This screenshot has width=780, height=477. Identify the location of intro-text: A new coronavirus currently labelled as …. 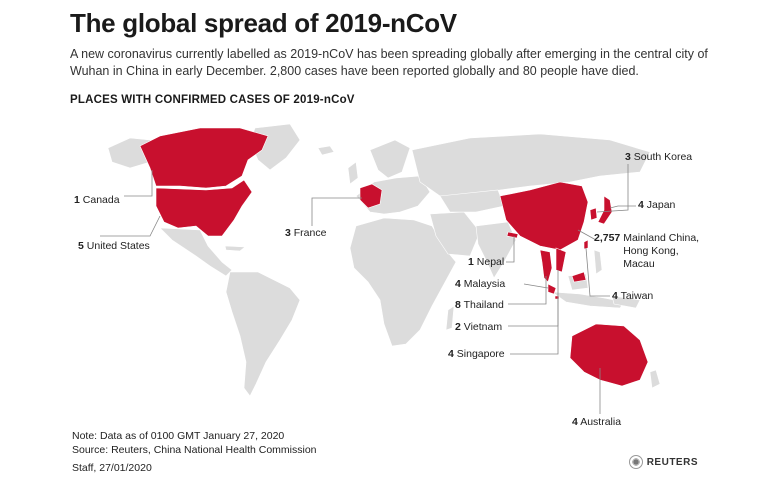
(389, 62).